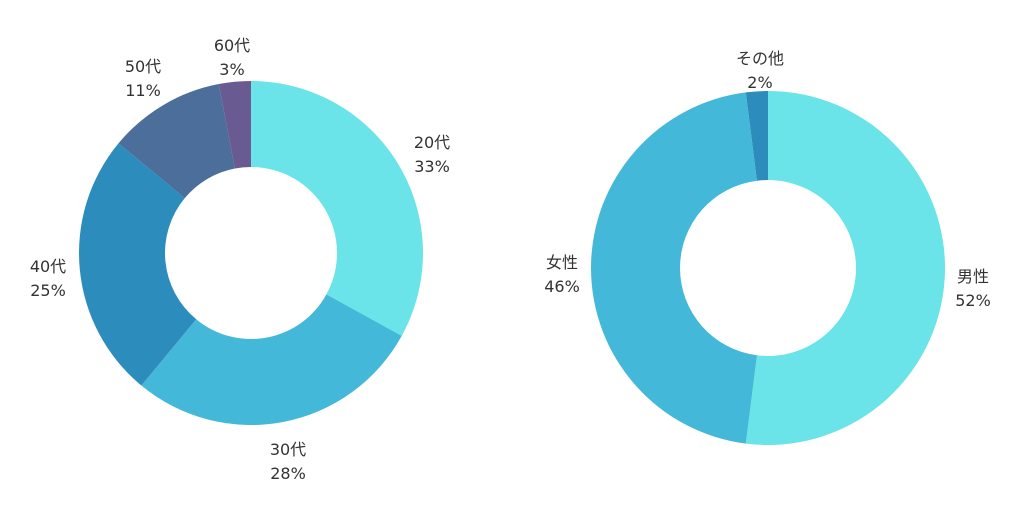  Describe the element at coordinates (288, 473) in the screenshot. I see `age-value-label-1: 28%` at that location.